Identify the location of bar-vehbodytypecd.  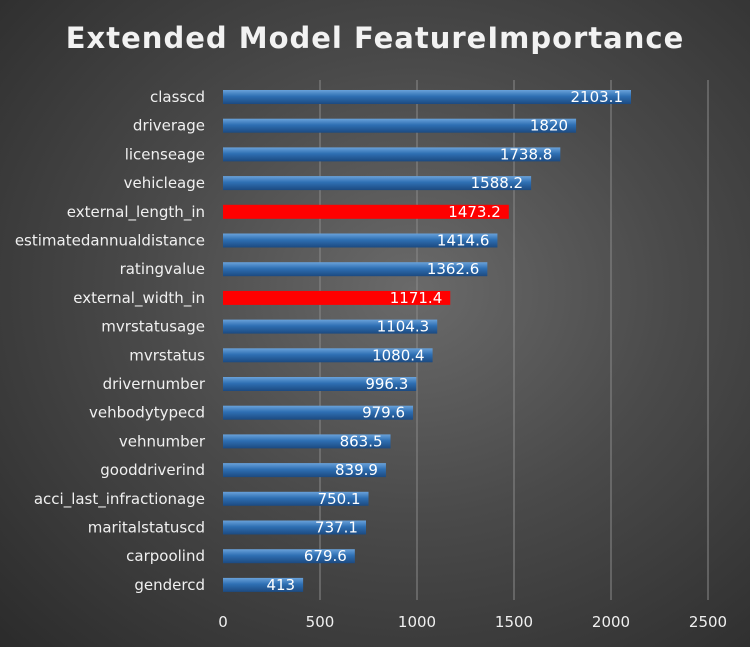
(318, 412).